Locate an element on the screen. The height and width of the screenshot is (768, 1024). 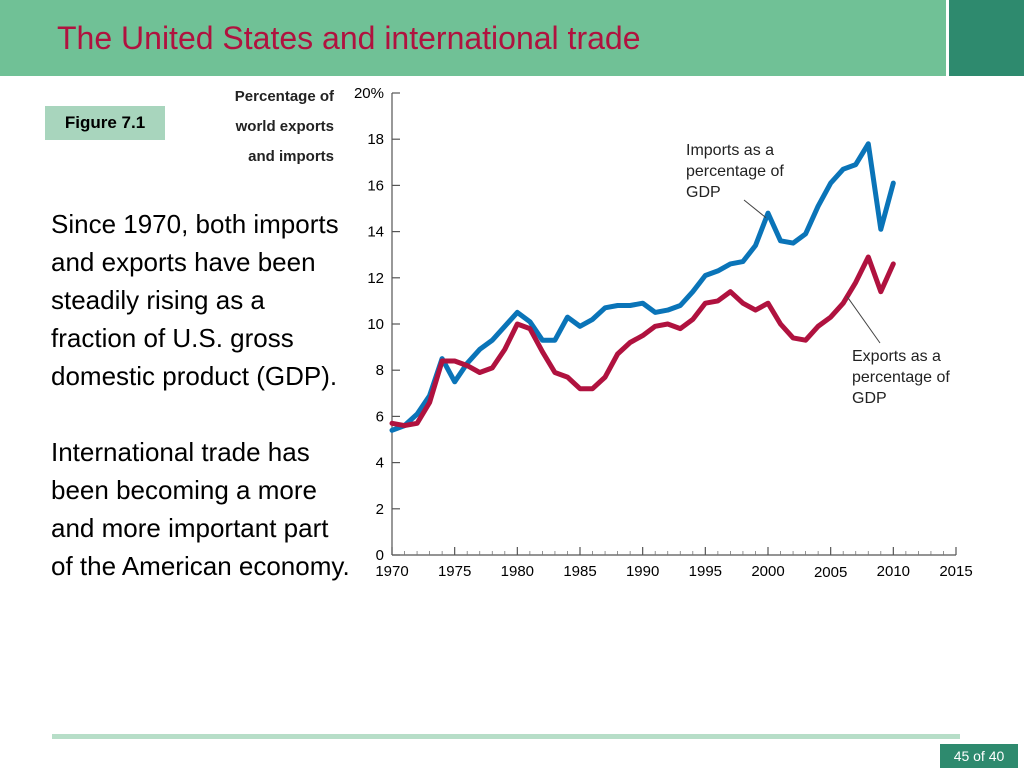
footer-divider is located at coordinates (506, 736).